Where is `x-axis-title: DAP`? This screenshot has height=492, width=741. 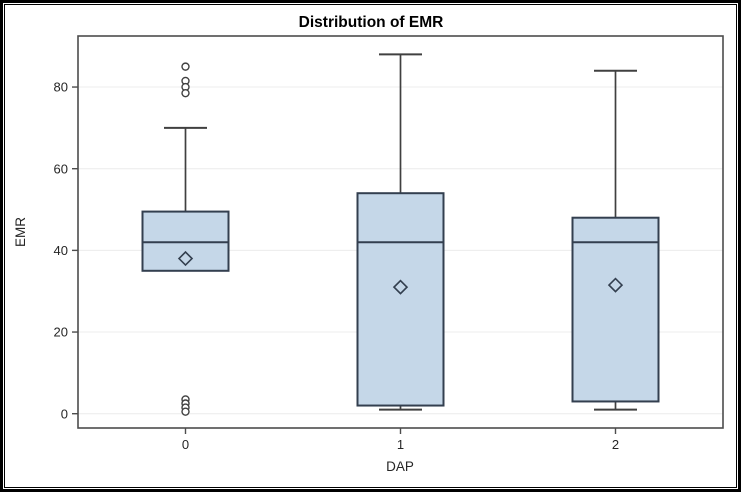 x-axis-title: DAP is located at coordinates (400, 466).